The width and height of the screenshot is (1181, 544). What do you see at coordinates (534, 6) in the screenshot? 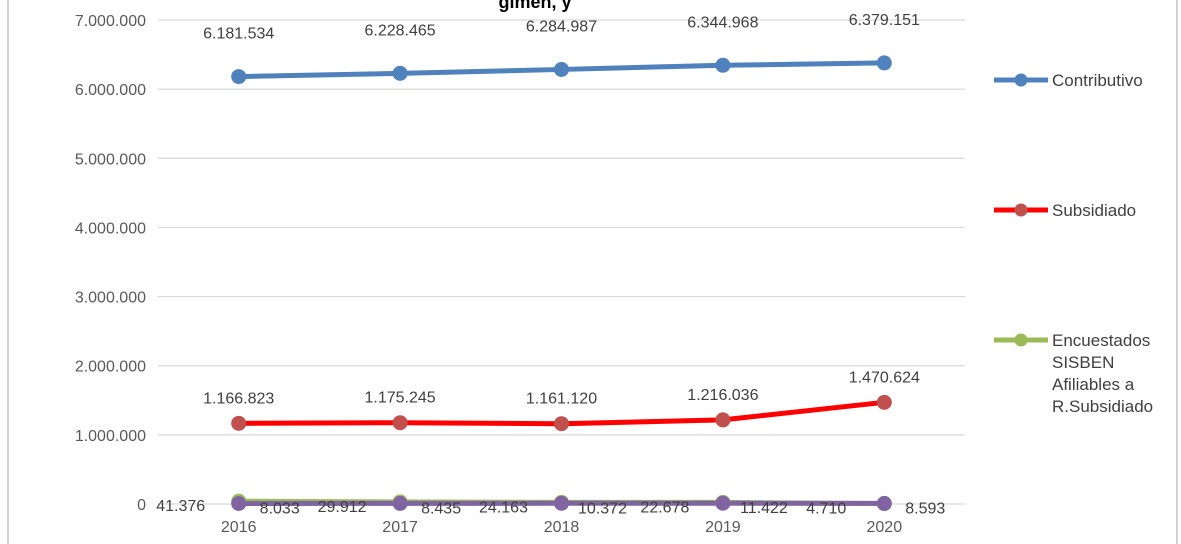
I see `chart-title: gimen, y` at bounding box center [534, 6].